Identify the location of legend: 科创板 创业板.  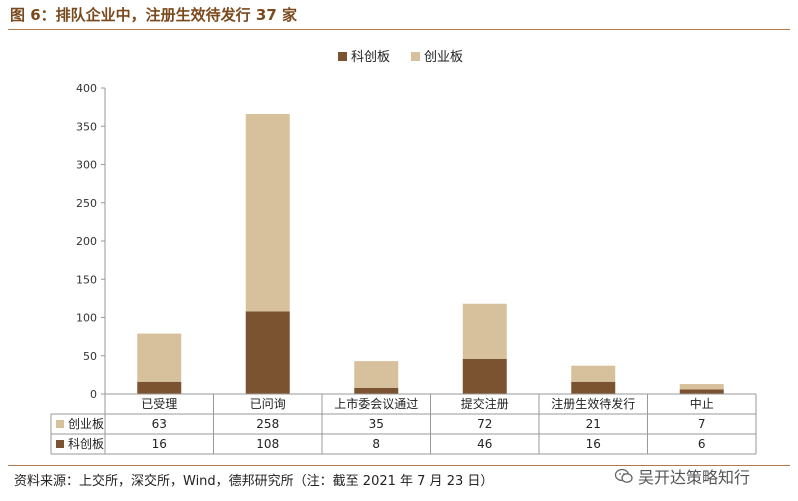
(400, 57).